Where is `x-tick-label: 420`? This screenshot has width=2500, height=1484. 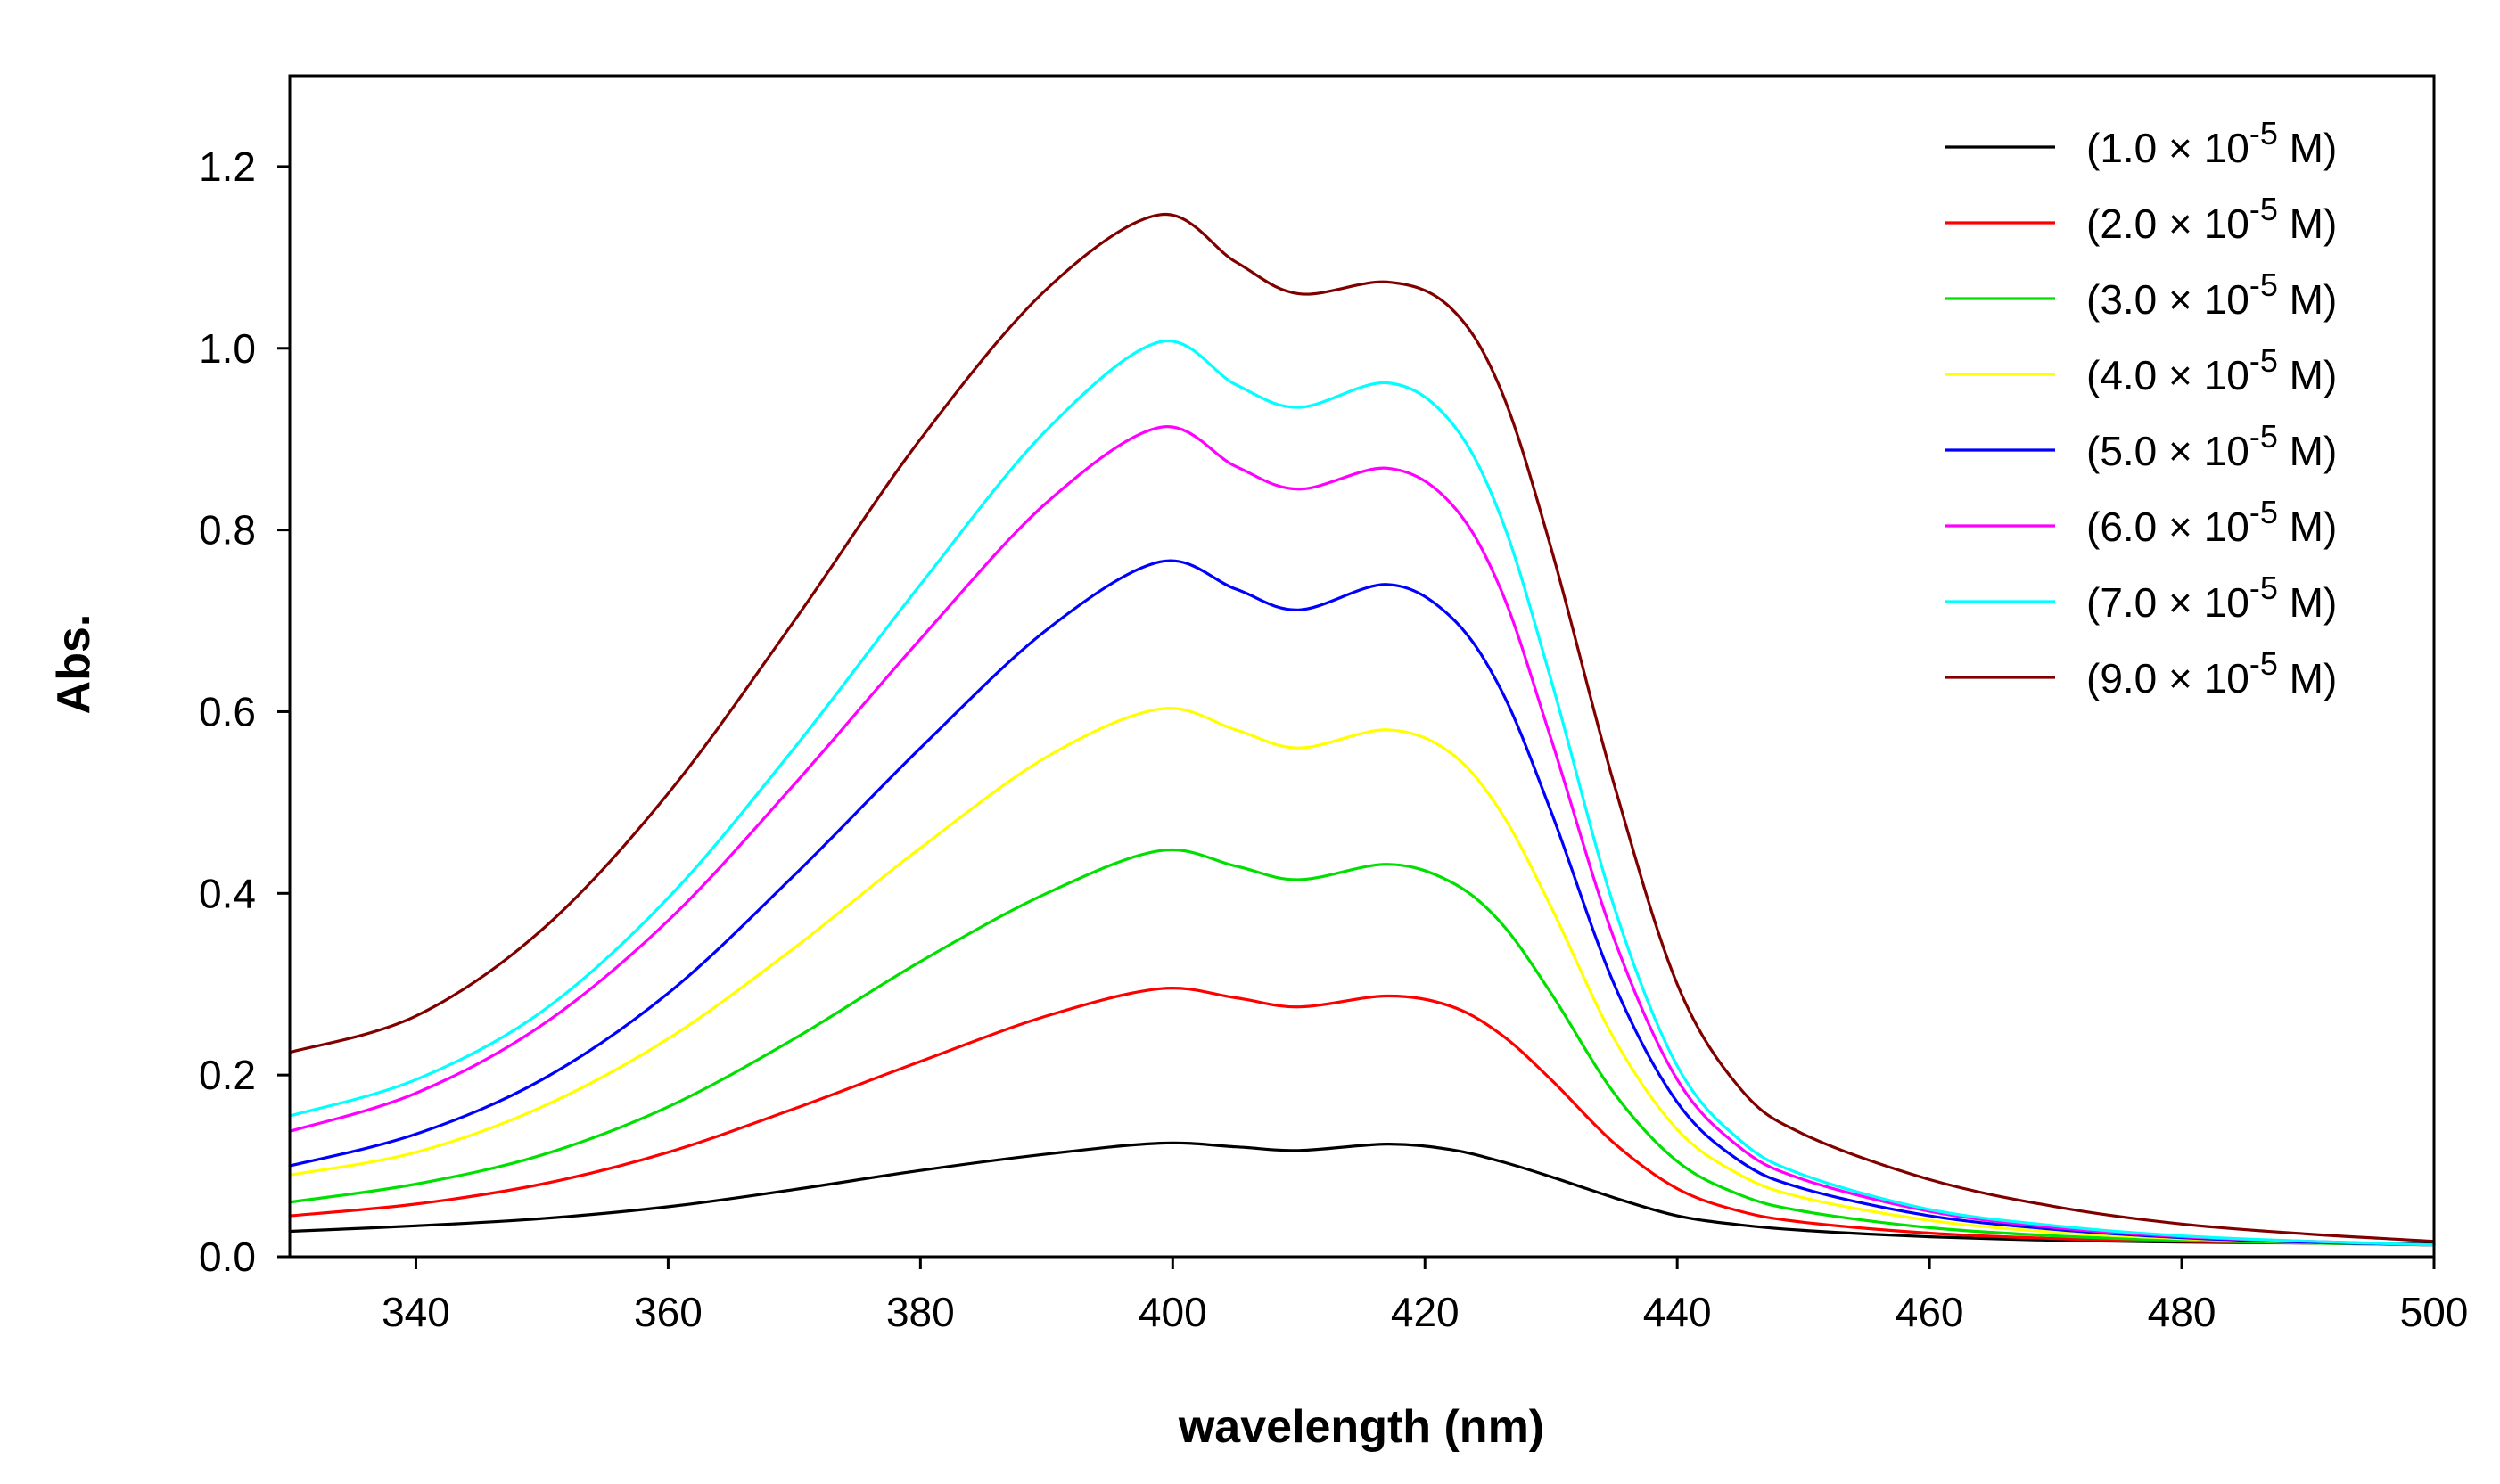
x-tick-label: 420 is located at coordinates (1425, 1312).